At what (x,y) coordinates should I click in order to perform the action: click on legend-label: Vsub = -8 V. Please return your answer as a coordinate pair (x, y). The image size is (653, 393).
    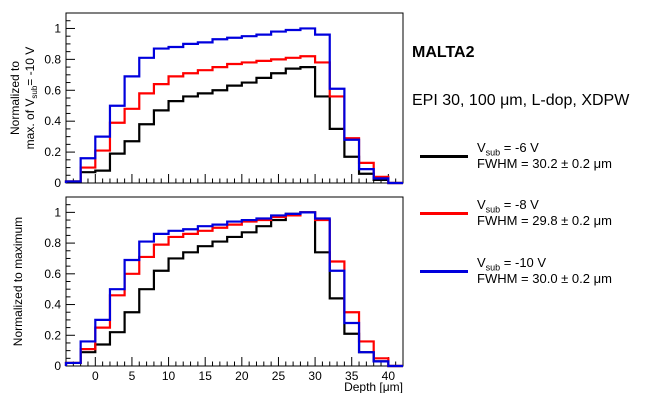
    Looking at the image, I should click on (508, 206).